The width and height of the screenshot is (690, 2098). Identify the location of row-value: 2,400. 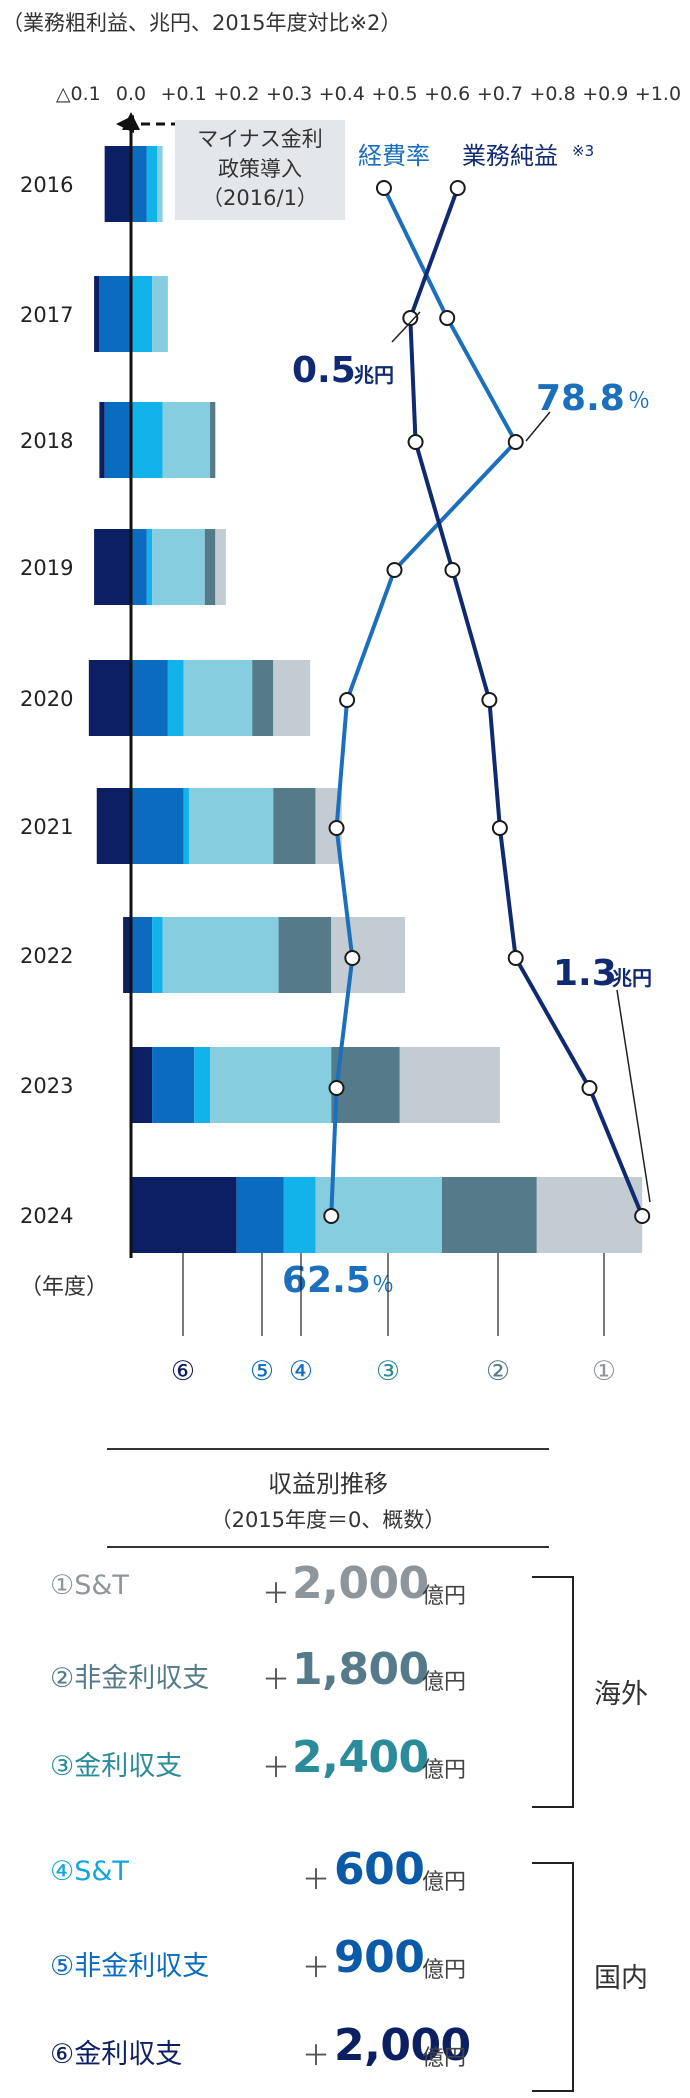
(360, 1757).